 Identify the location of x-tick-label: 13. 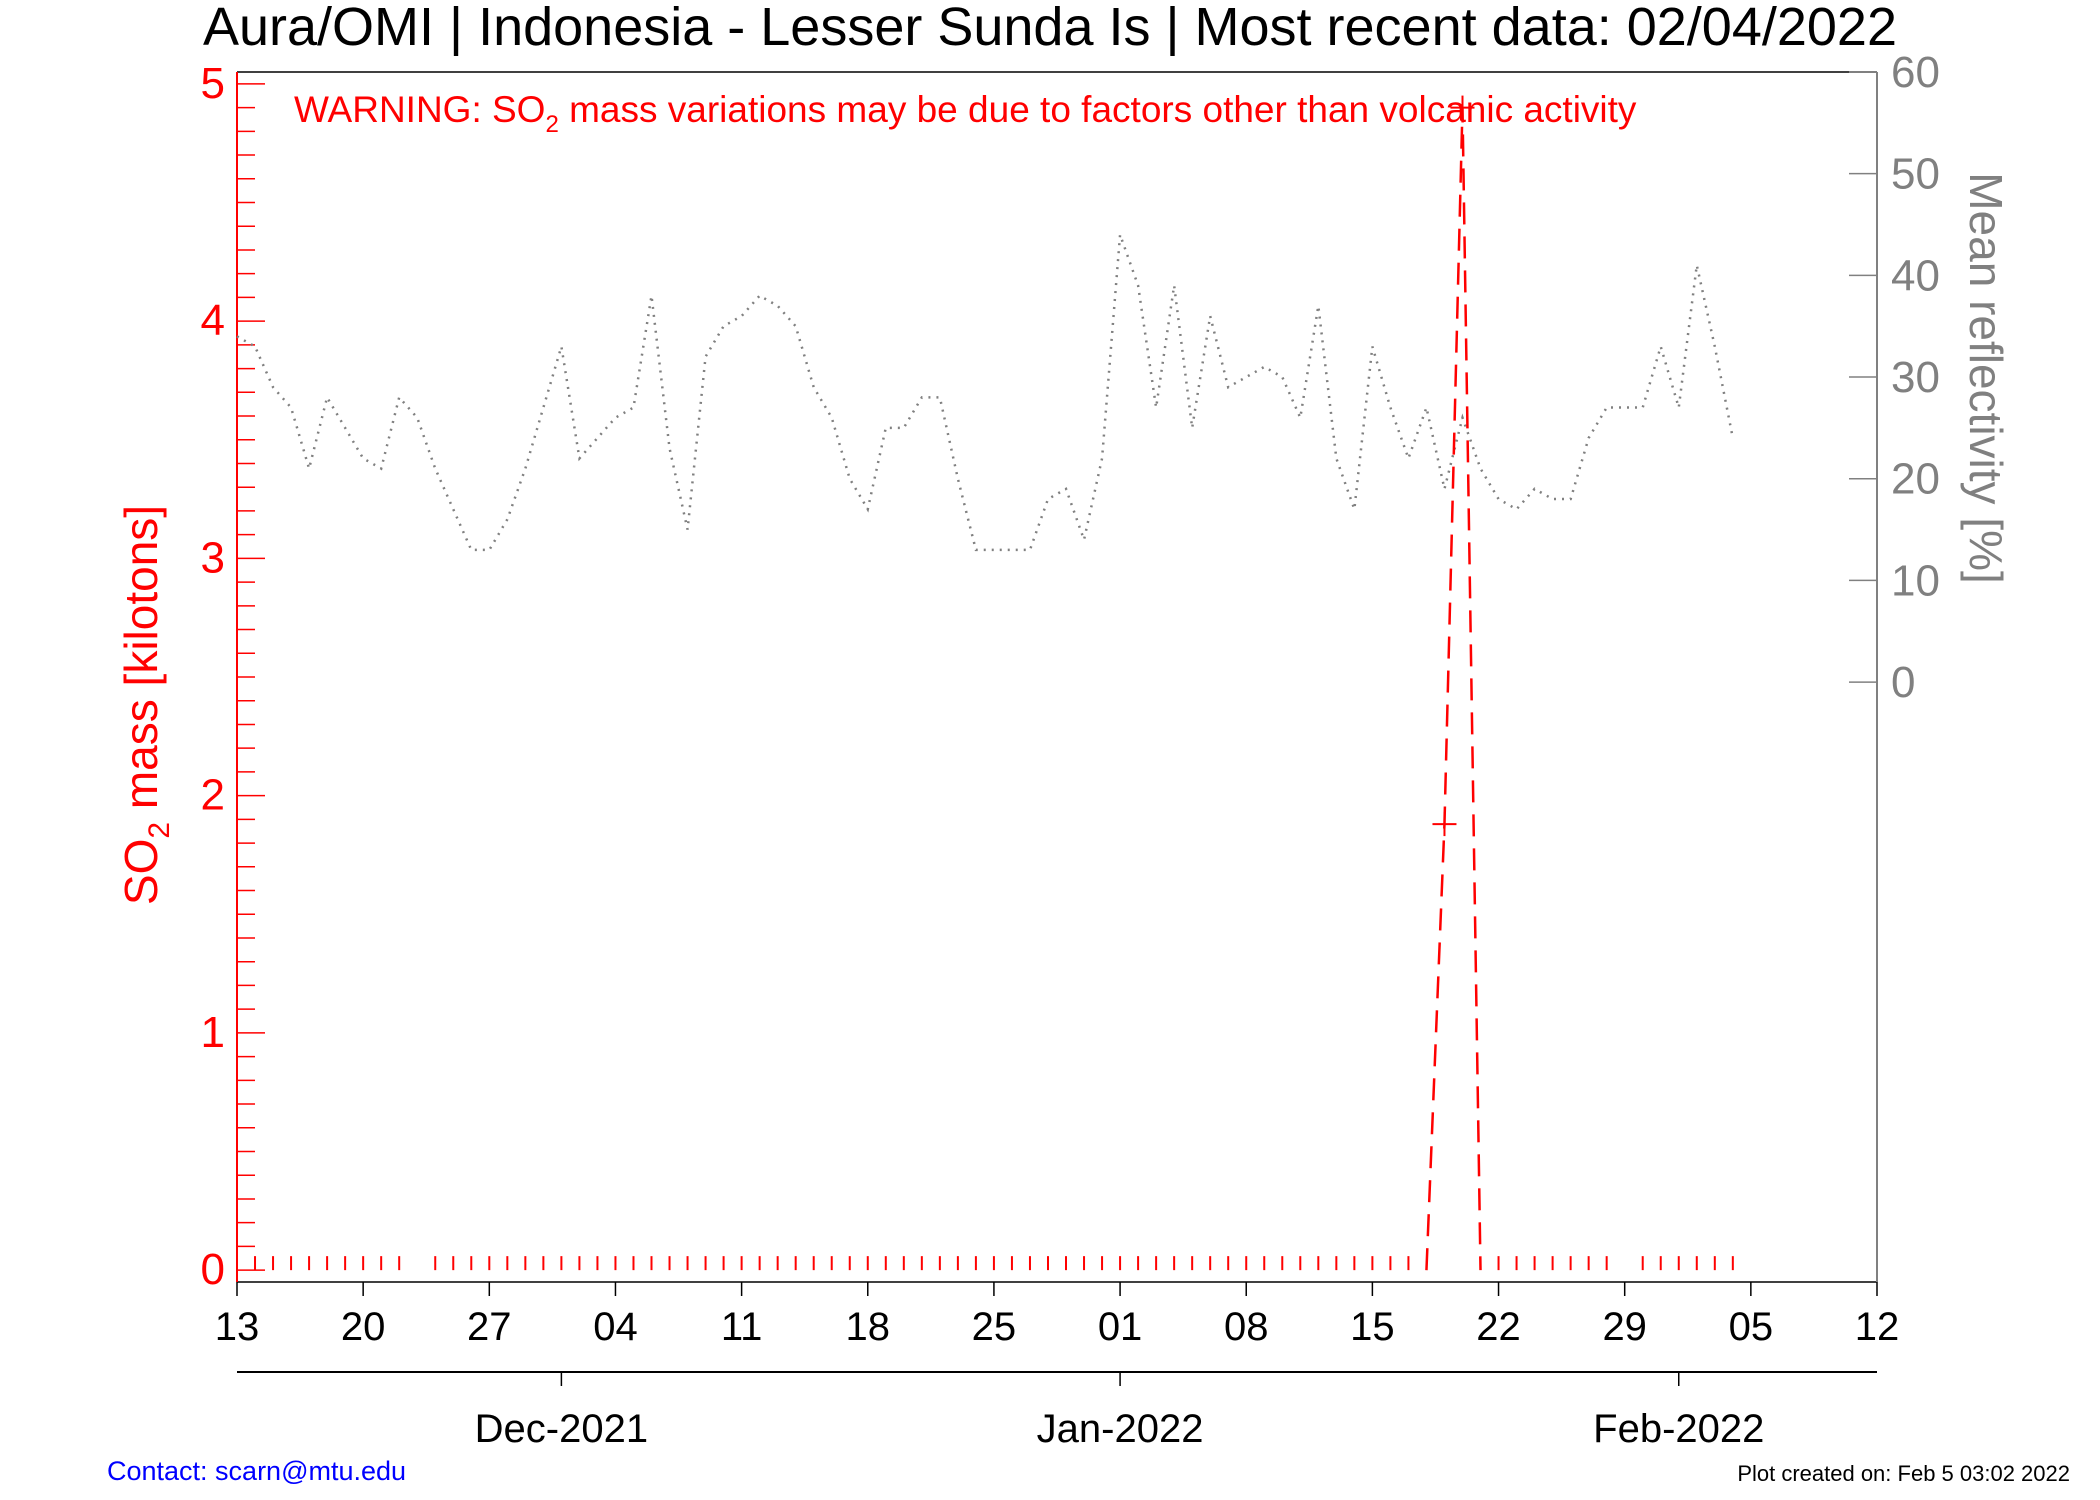
(237, 1327).